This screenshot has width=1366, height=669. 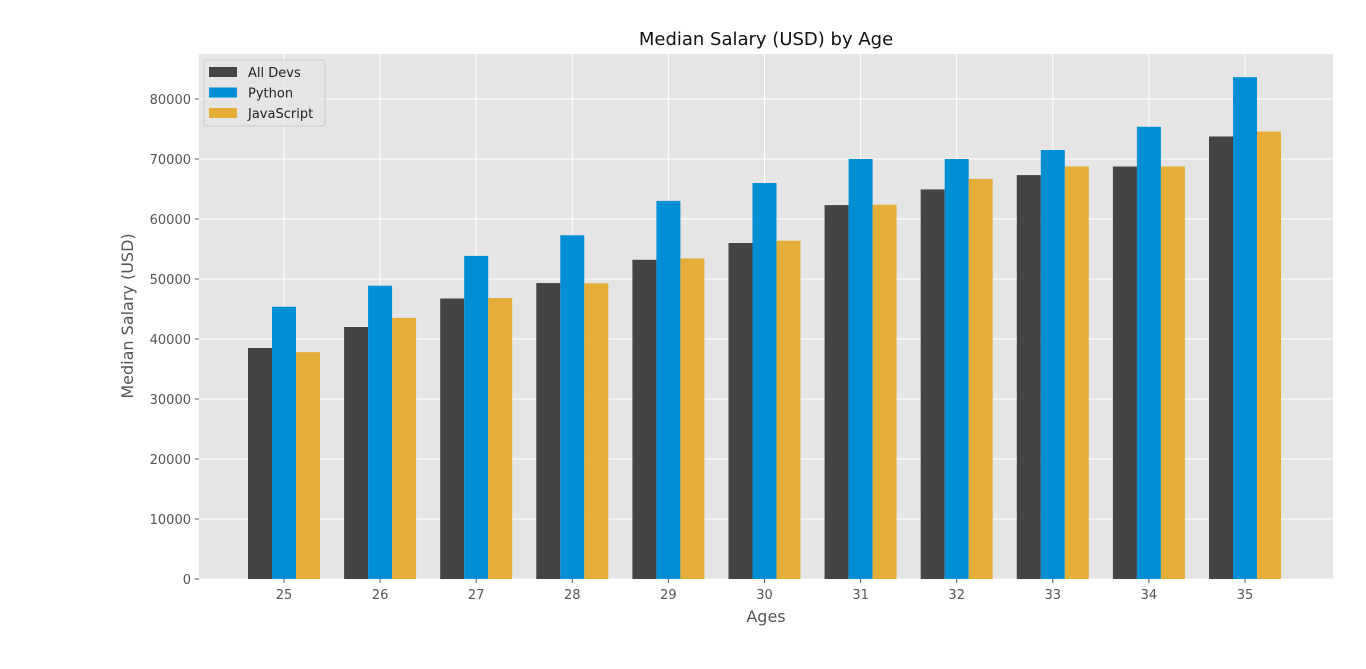 What do you see at coordinates (170, 160) in the screenshot?
I see `y-tick-label: 70000` at bounding box center [170, 160].